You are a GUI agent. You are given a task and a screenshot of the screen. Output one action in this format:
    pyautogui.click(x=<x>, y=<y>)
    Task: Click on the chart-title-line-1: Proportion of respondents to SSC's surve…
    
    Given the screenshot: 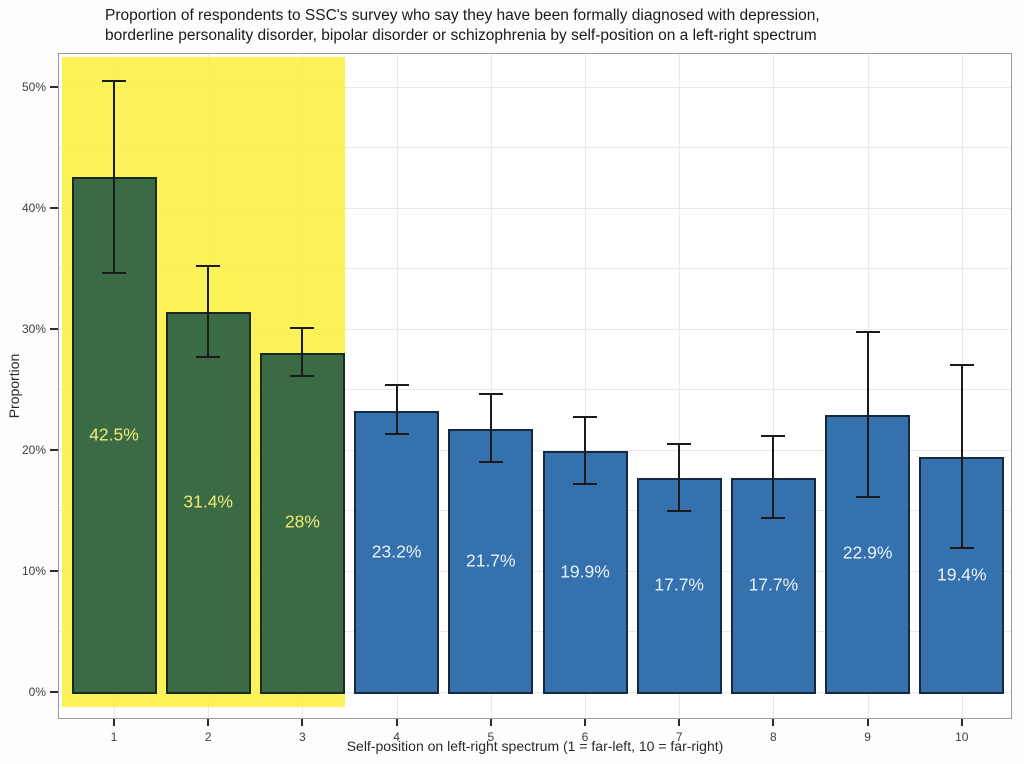 What is the action you would take?
    pyautogui.click(x=462, y=15)
    